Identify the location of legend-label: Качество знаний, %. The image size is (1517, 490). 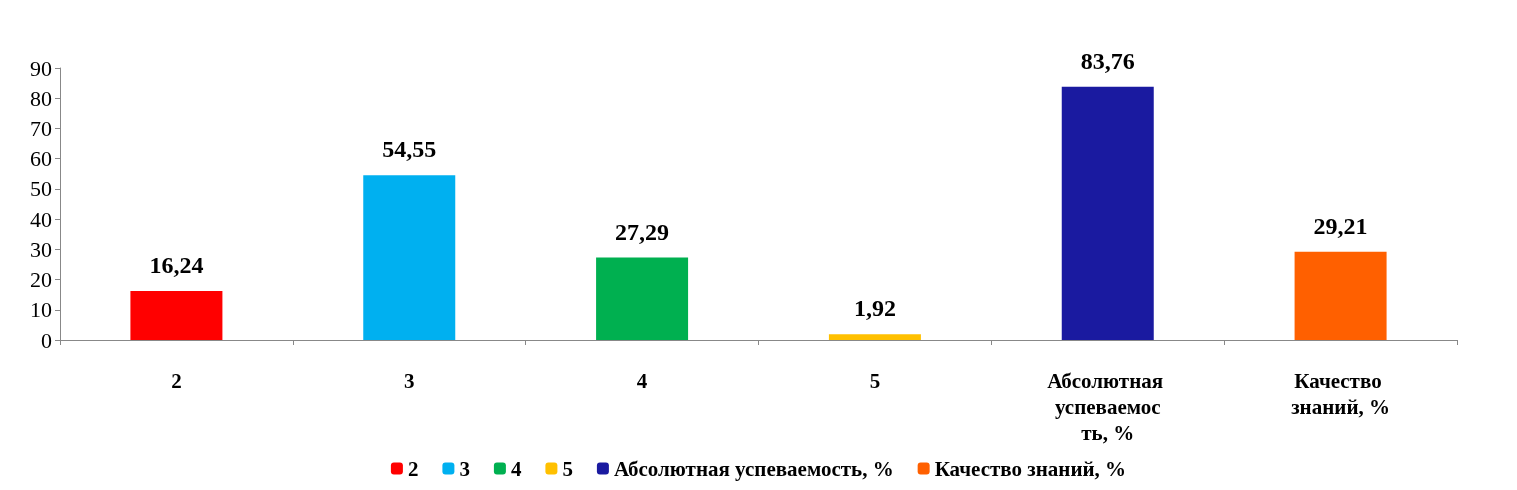
(1030, 468).